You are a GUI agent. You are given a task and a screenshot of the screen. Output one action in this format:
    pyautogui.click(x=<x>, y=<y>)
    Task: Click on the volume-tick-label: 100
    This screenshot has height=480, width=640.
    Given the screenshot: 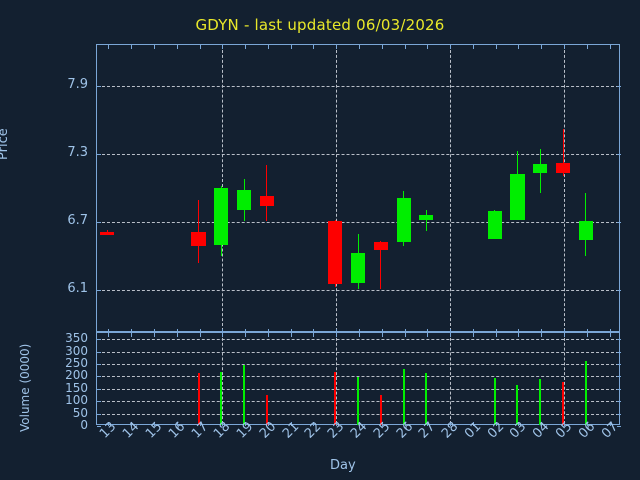 What is the action you would take?
    pyautogui.click(x=76, y=400)
    